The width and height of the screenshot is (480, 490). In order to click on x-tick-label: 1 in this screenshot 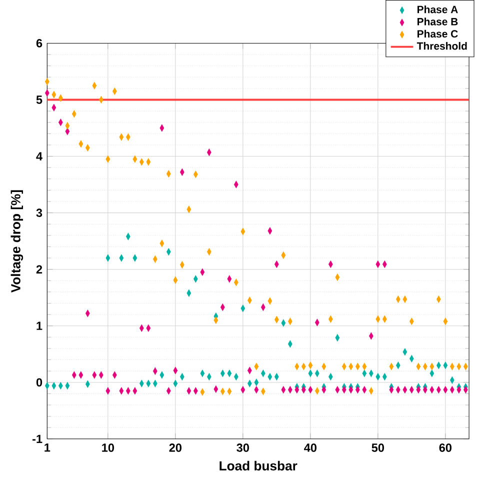, I will do `click(47, 448)`.